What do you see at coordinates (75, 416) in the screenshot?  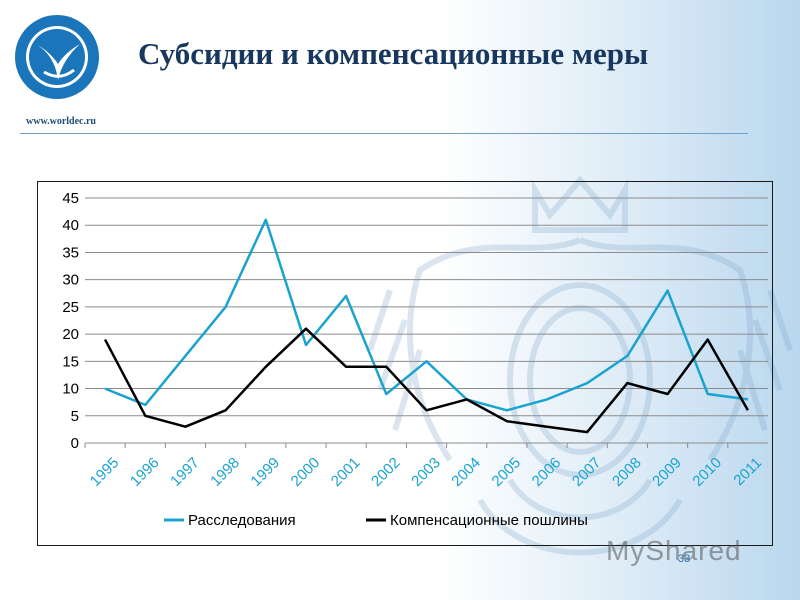 I see `y-tick-label: 5` at bounding box center [75, 416].